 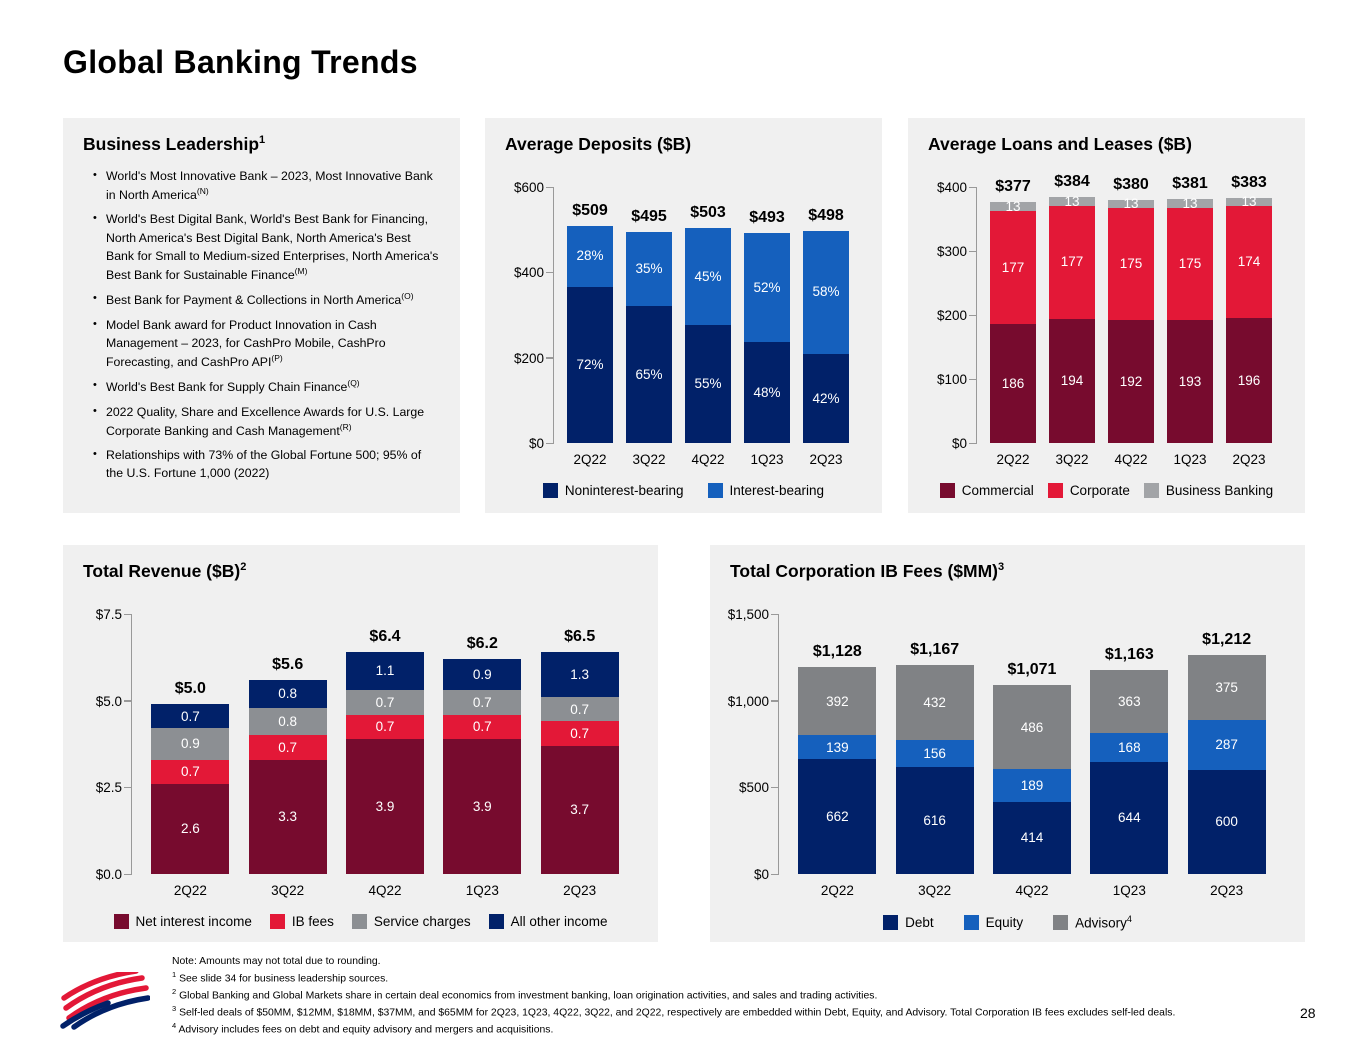 What do you see at coordinates (934, 820) in the screenshot?
I see `bar-segment: 616` at bounding box center [934, 820].